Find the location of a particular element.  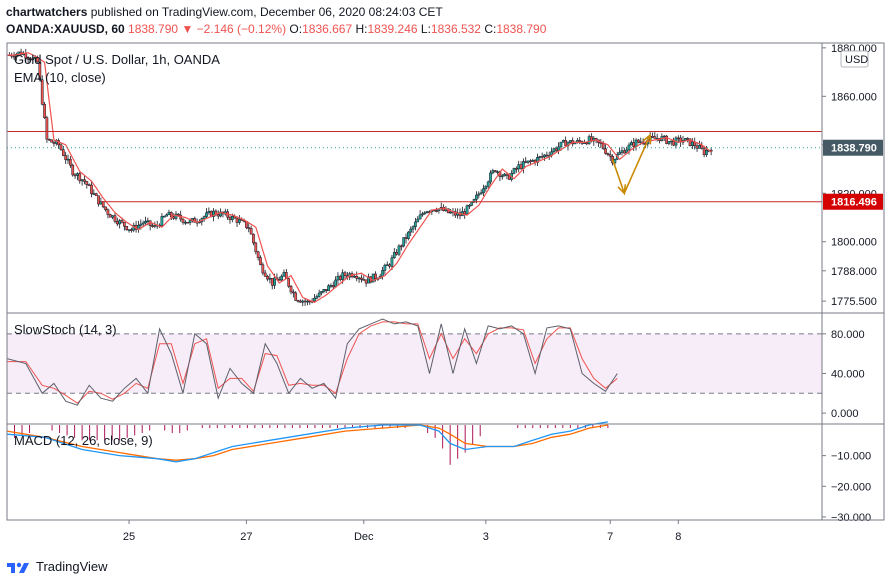

currency-badge is located at coordinates (854, 59).